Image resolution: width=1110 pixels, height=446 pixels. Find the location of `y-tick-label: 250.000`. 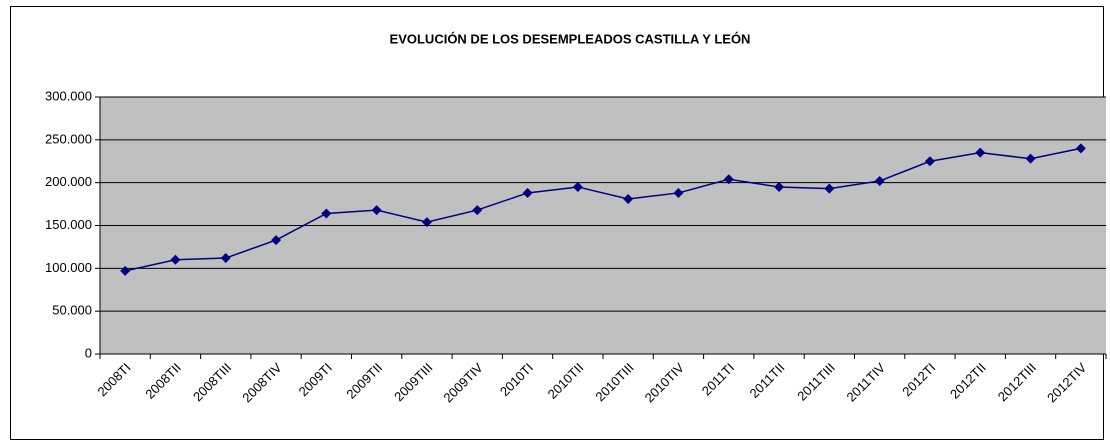

y-tick-label: 250.000 is located at coordinates (68, 138).